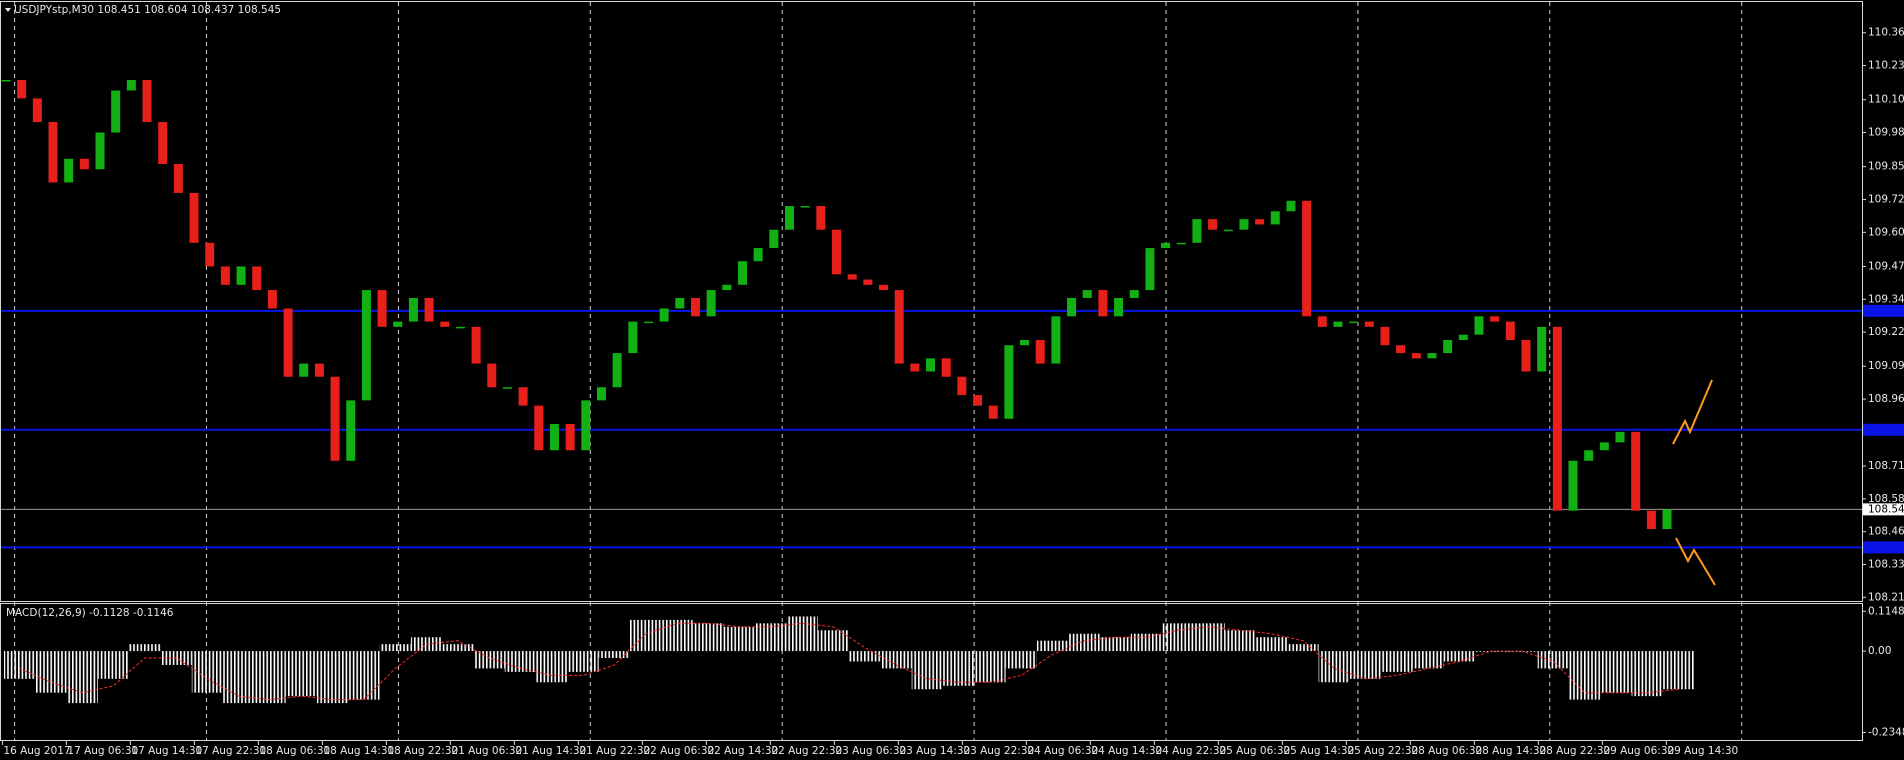 Image resolution: width=1904 pixels, height=760 pixels. I want to click on y-tick-label: 110.235, so click(1886, 66).